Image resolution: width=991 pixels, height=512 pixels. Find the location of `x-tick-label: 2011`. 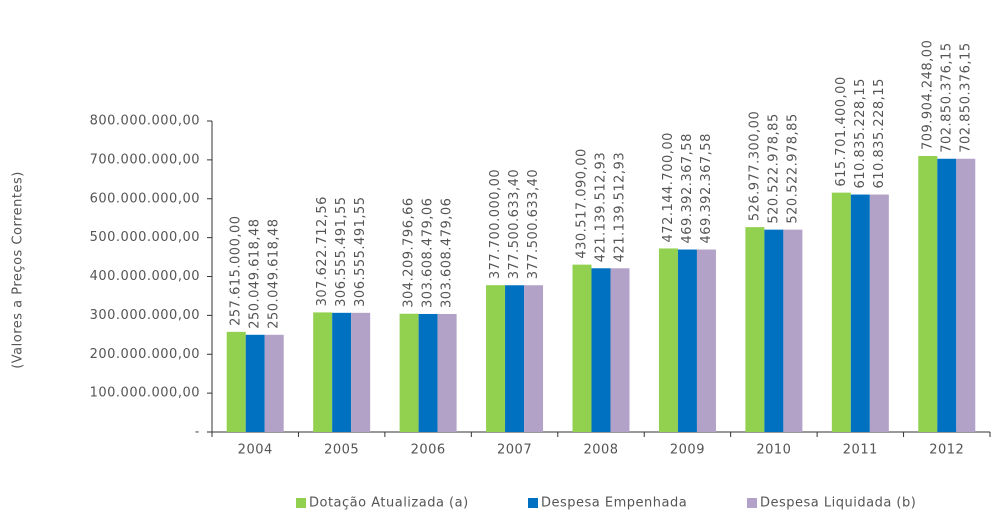

x-tick-label: 2011 is located at coordinates (860, 450).